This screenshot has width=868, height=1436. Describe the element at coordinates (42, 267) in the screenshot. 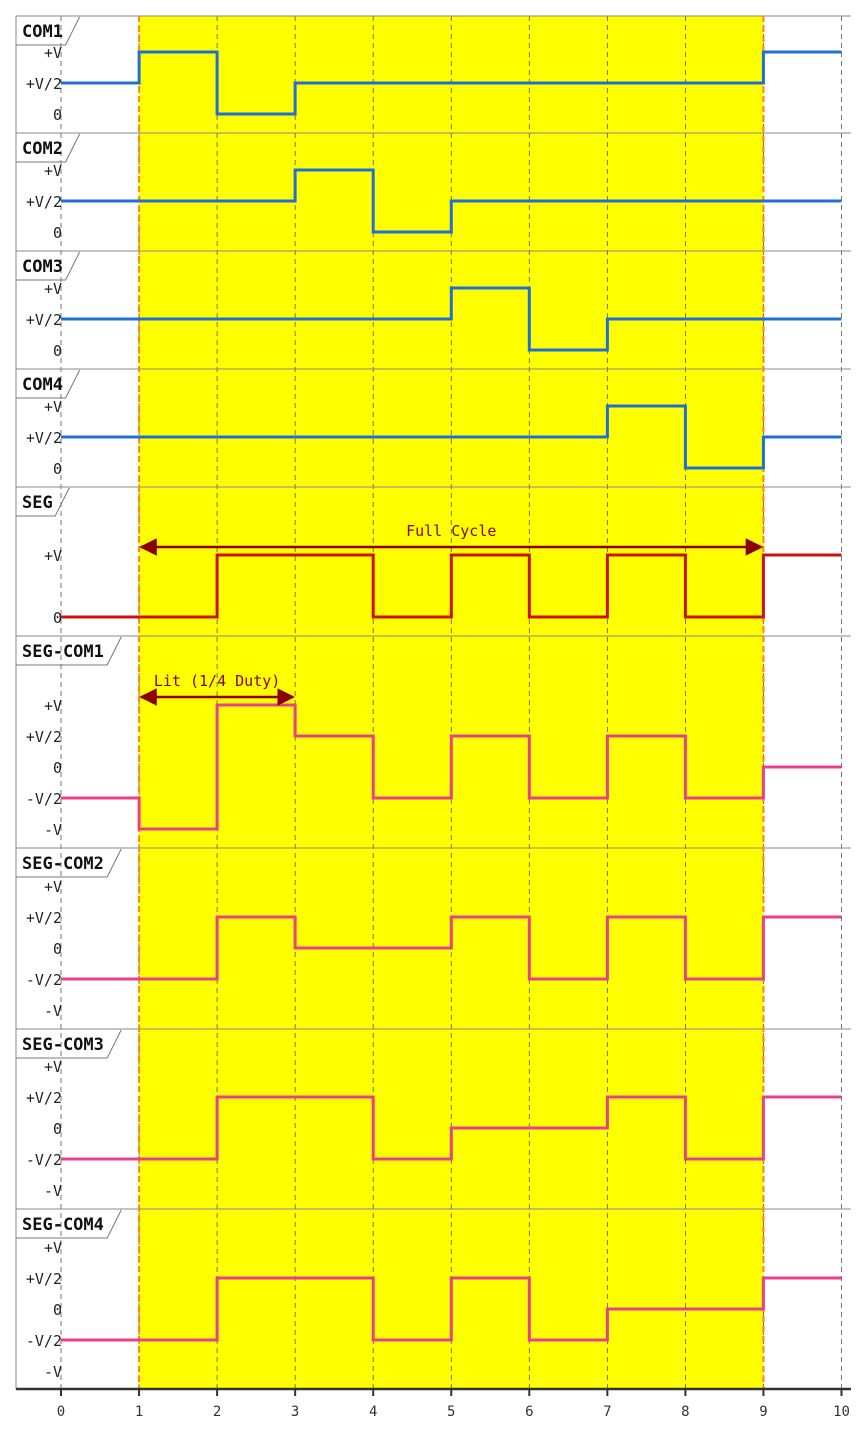

I see `panel-title: COM3` at that location.